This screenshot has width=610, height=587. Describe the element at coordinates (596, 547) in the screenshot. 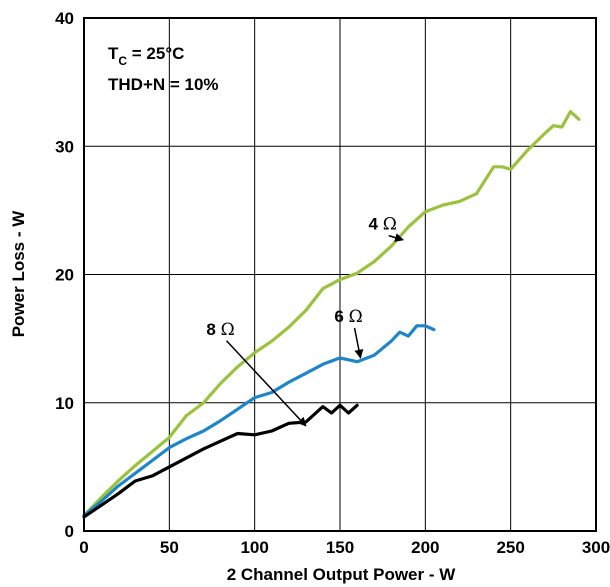

I see `x-tick-label: 300` at that location.